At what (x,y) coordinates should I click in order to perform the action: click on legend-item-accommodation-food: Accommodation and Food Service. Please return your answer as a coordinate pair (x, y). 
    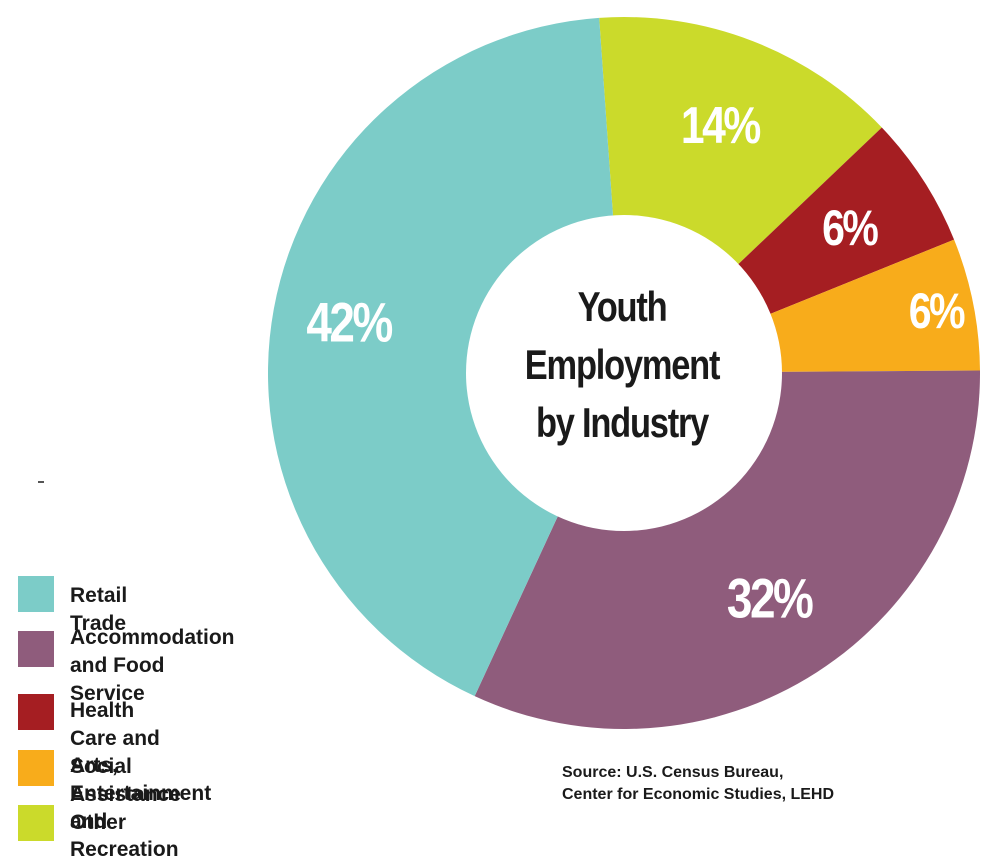
    Looking at the image, I should click on (126, 667).